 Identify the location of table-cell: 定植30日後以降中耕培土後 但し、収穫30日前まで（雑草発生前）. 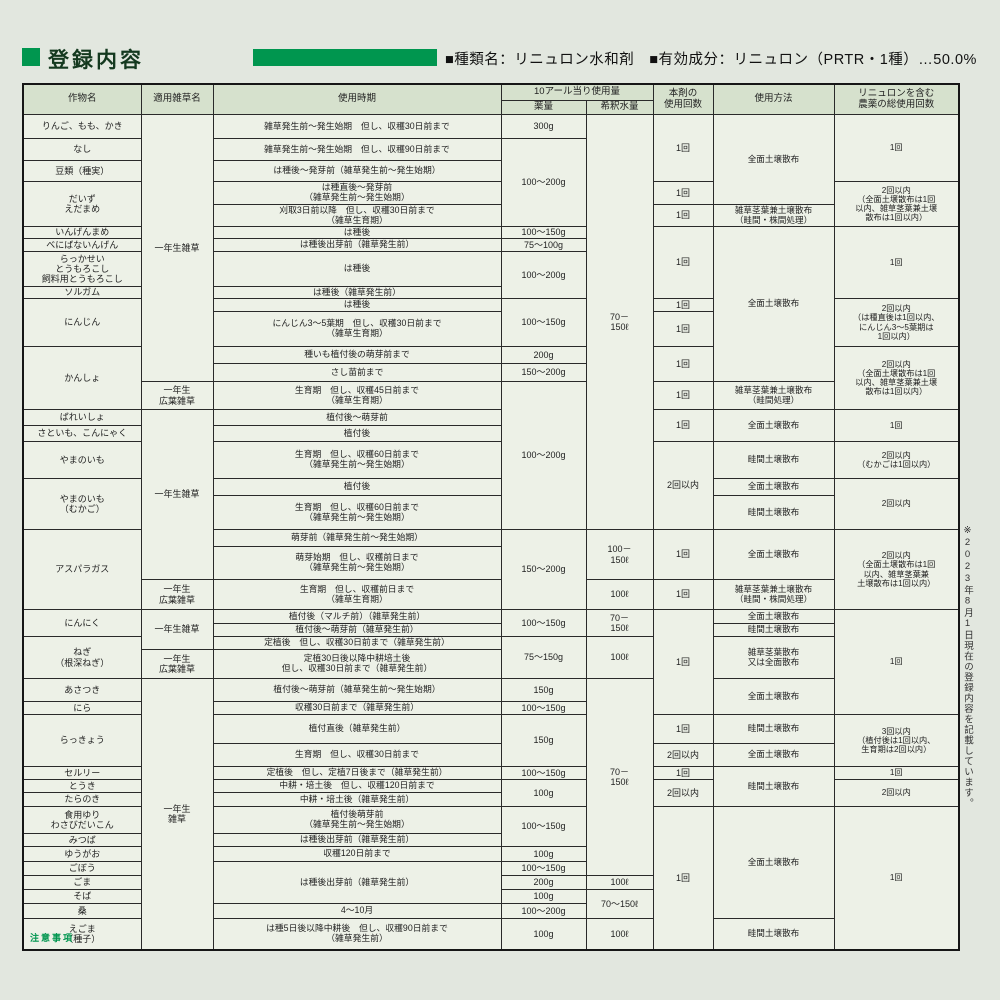
(357, 664).